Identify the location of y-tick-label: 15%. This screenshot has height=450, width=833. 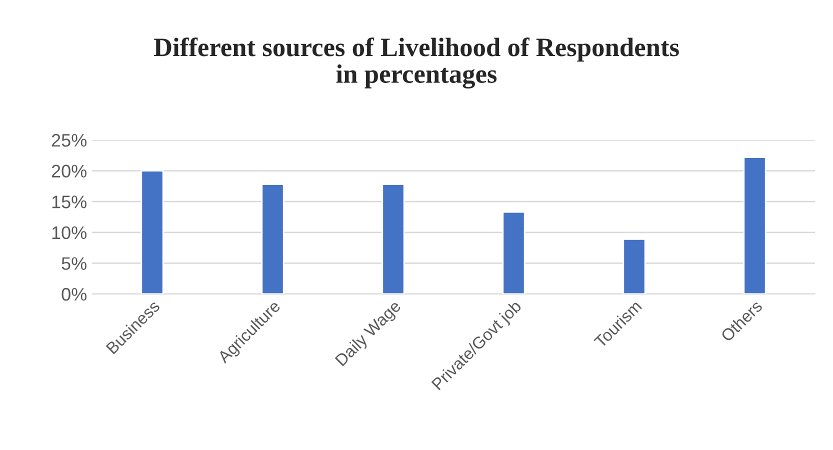
(69, 202).